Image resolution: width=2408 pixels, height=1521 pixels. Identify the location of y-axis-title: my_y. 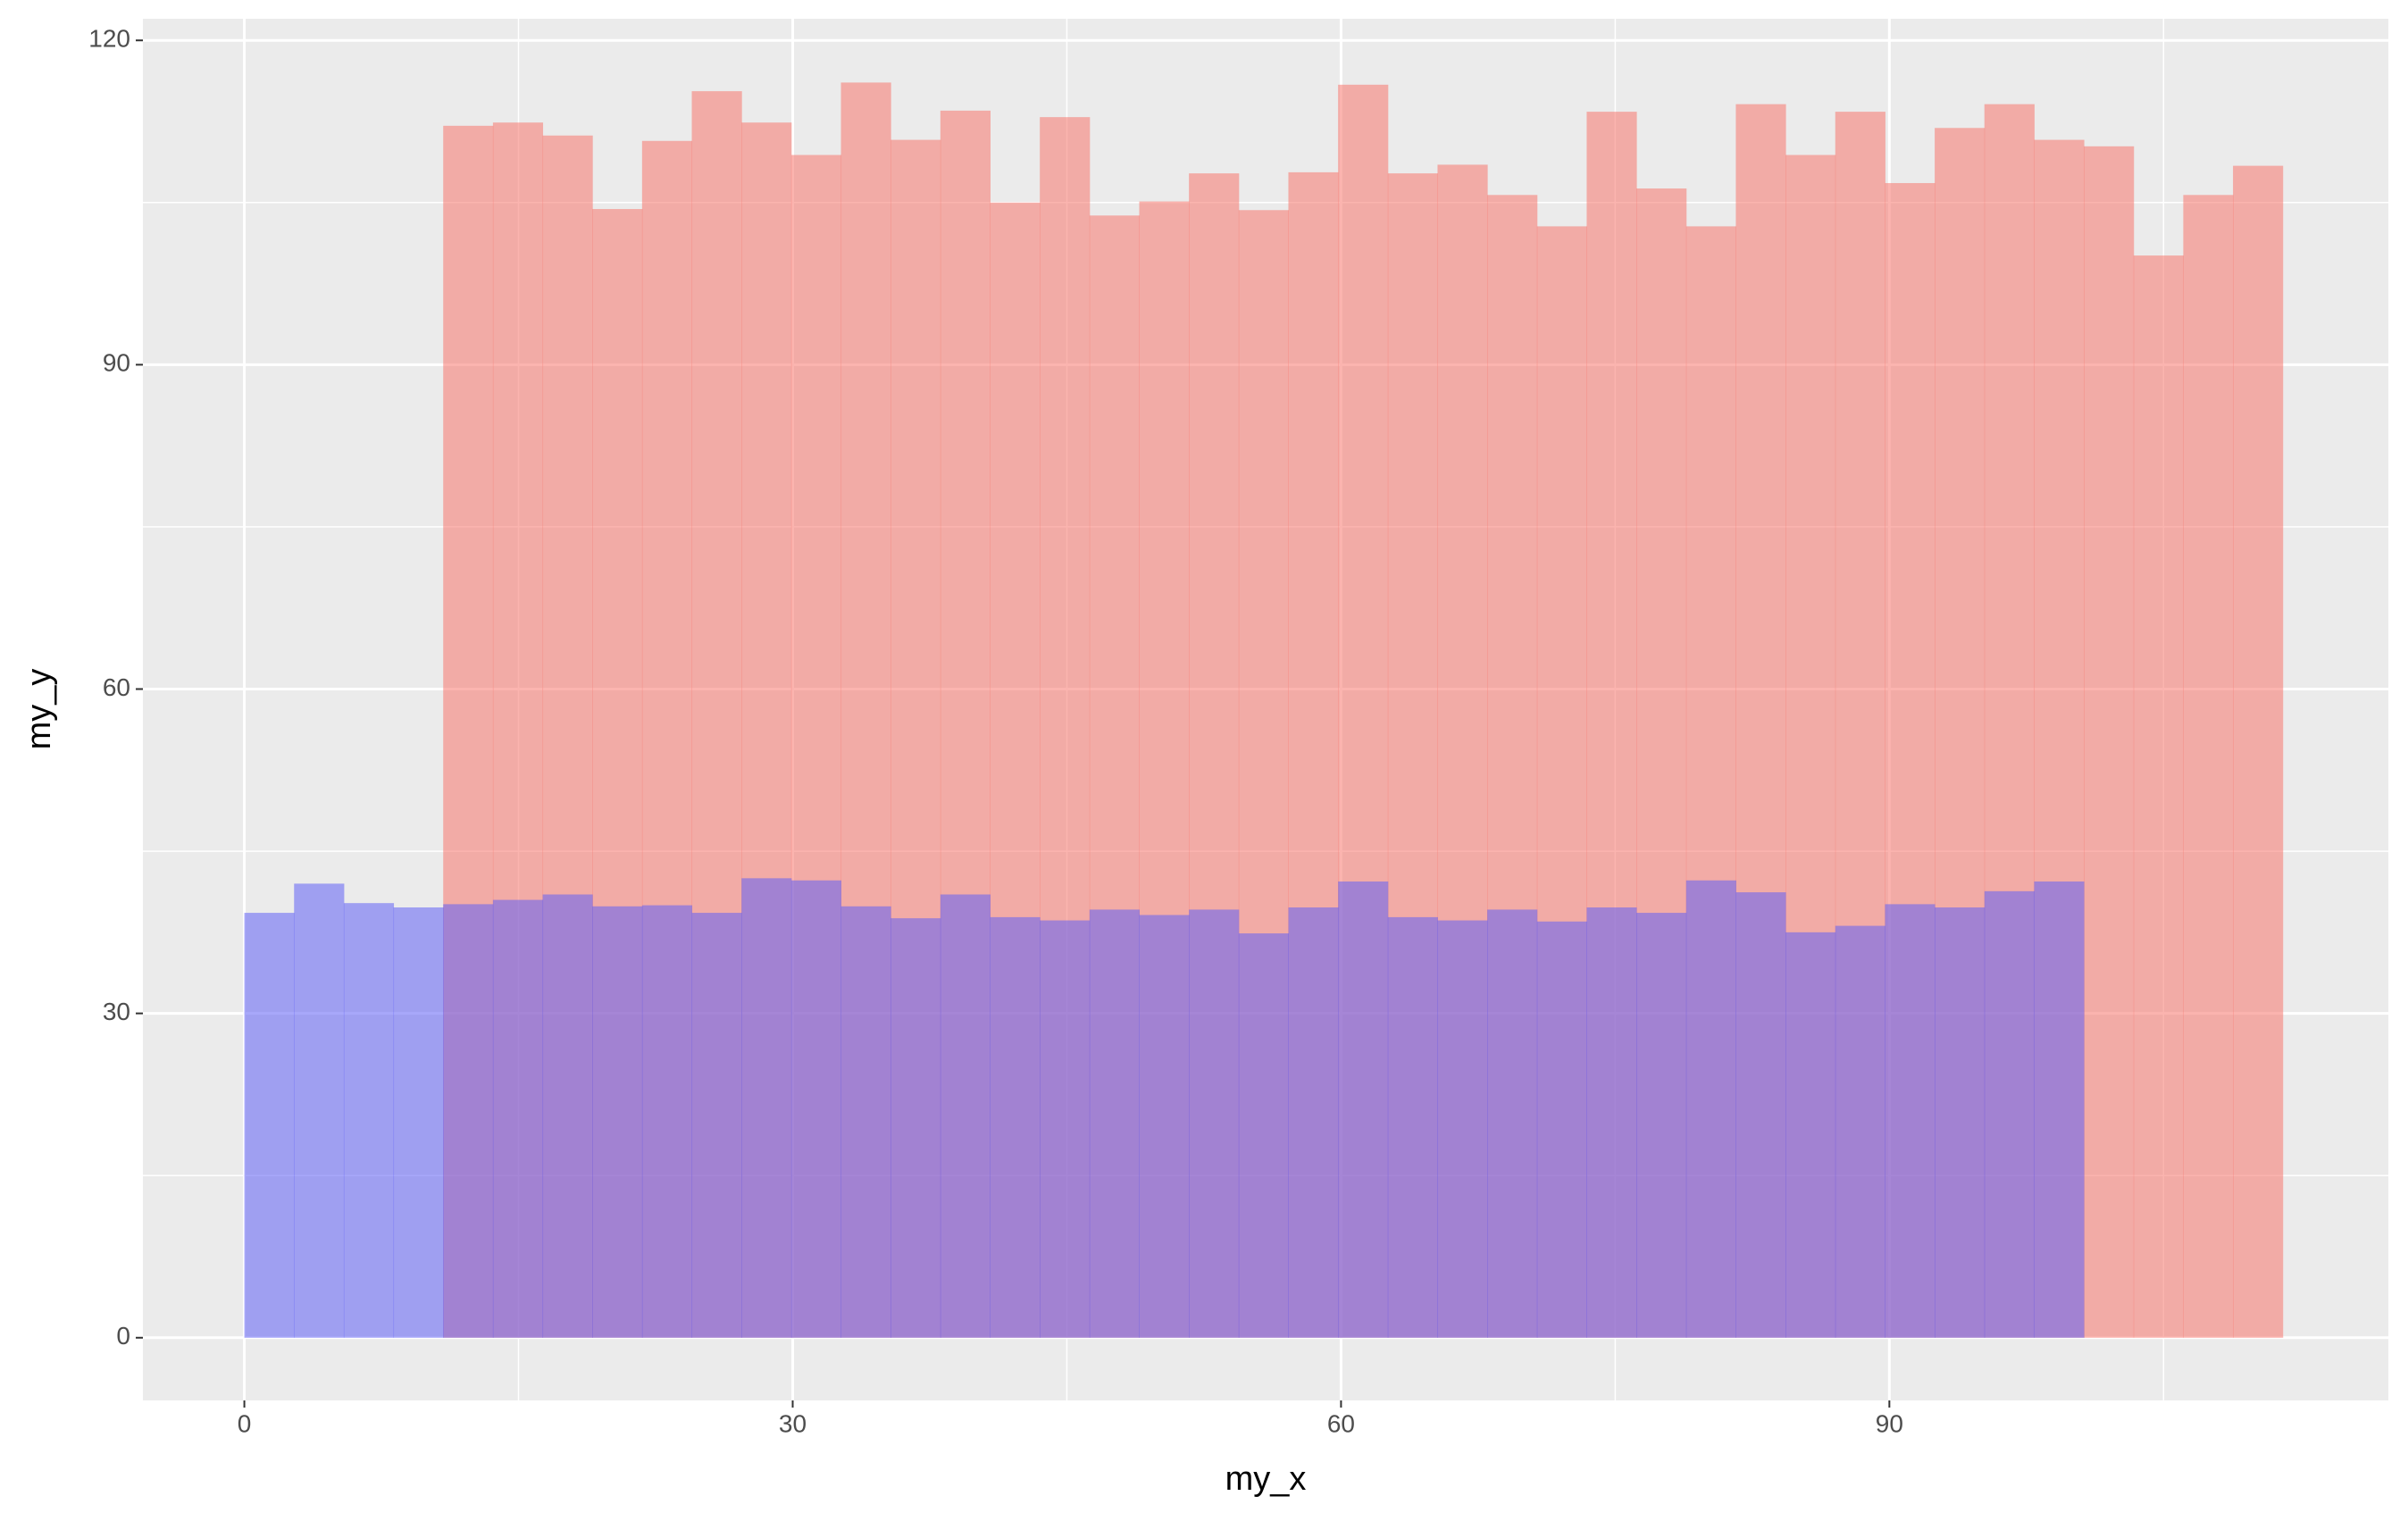
(39, 709).